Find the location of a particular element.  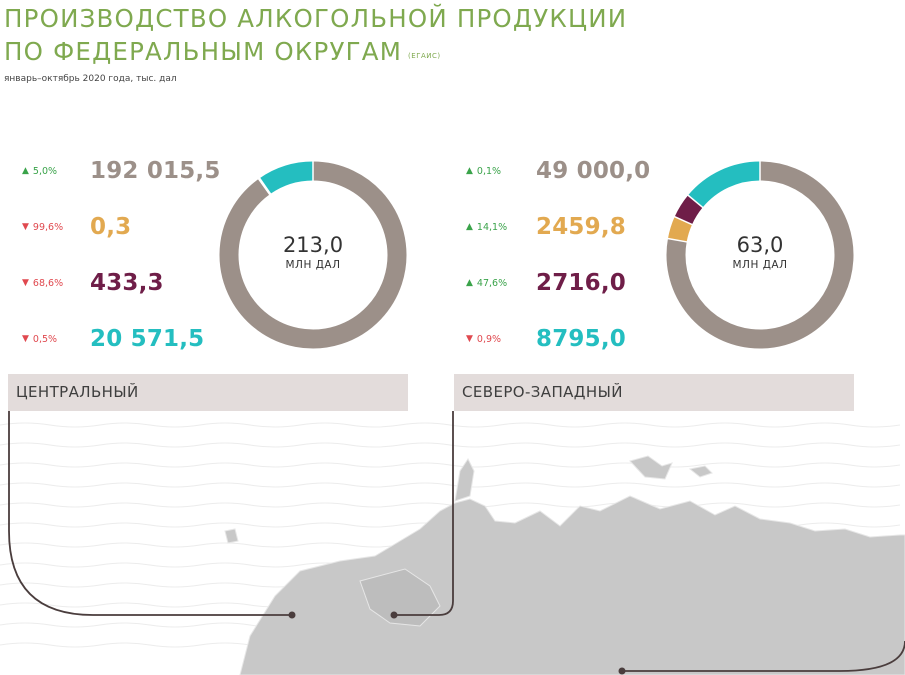

source-tag: (ЕГАИС) is located at coordinates (424, 56).